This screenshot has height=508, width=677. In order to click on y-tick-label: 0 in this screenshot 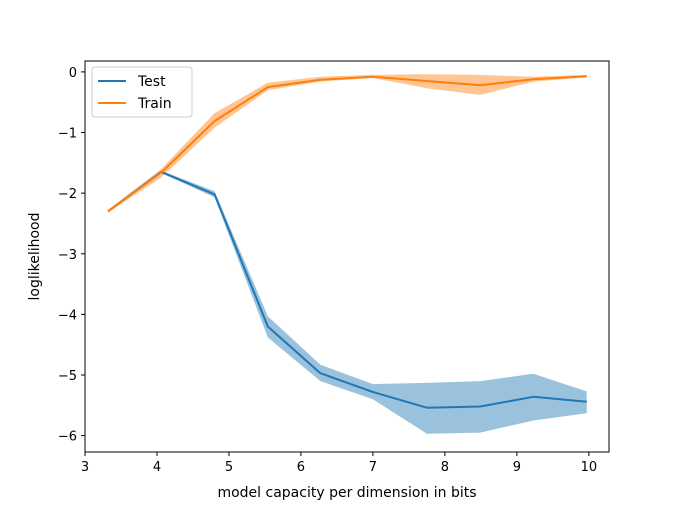, I will do `click(73, 73)`.